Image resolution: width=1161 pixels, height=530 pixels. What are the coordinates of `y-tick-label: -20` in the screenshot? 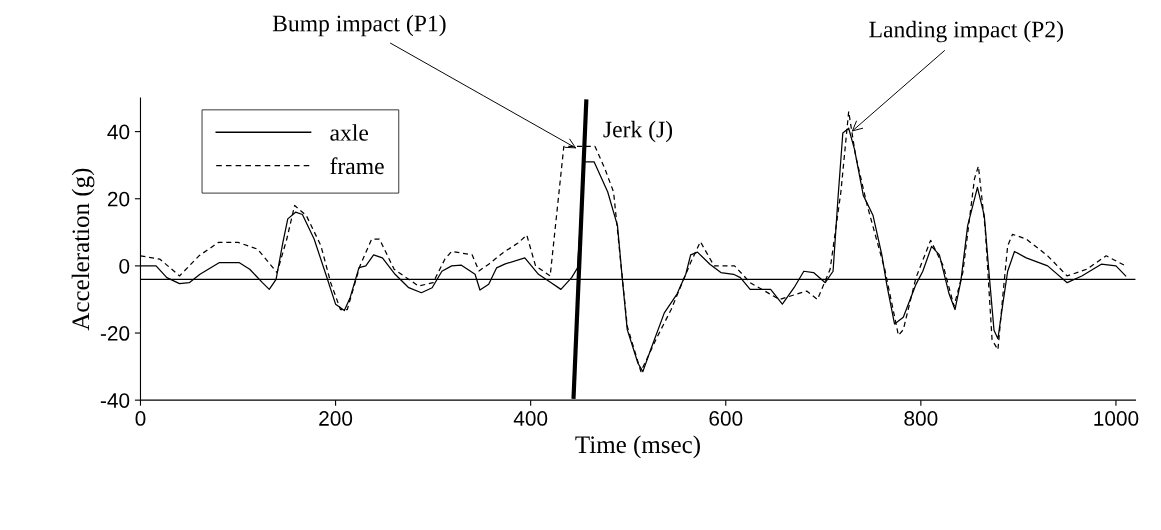 It's located at (115, 333).